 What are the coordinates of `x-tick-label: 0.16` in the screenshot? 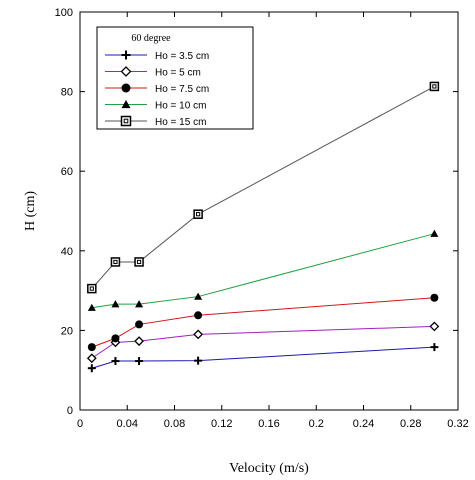 It's located at (268, 424).